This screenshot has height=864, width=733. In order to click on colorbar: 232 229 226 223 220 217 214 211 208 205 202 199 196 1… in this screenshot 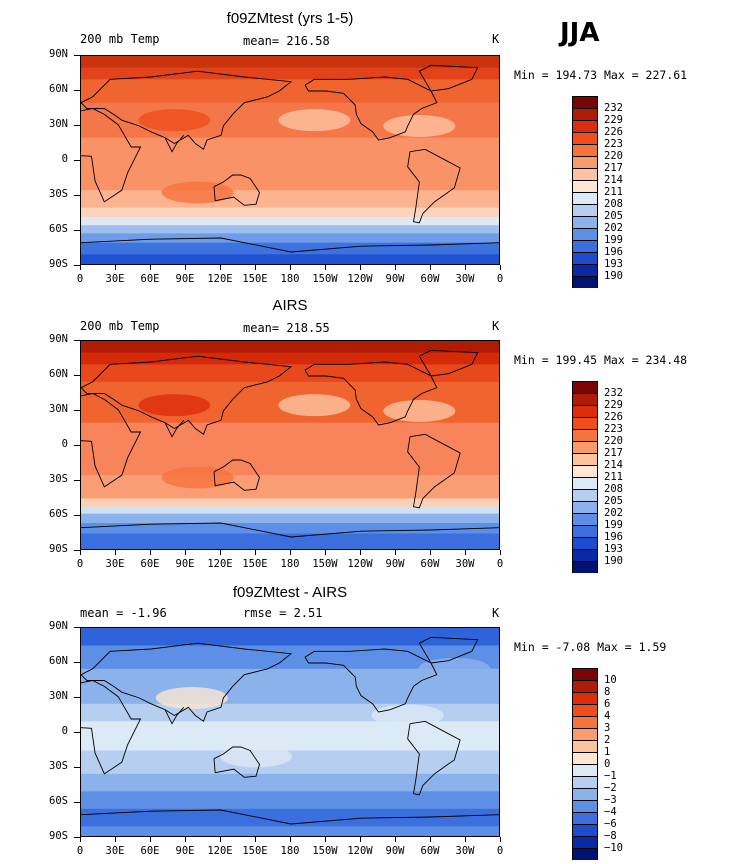, I will do `click(597, 477)`.